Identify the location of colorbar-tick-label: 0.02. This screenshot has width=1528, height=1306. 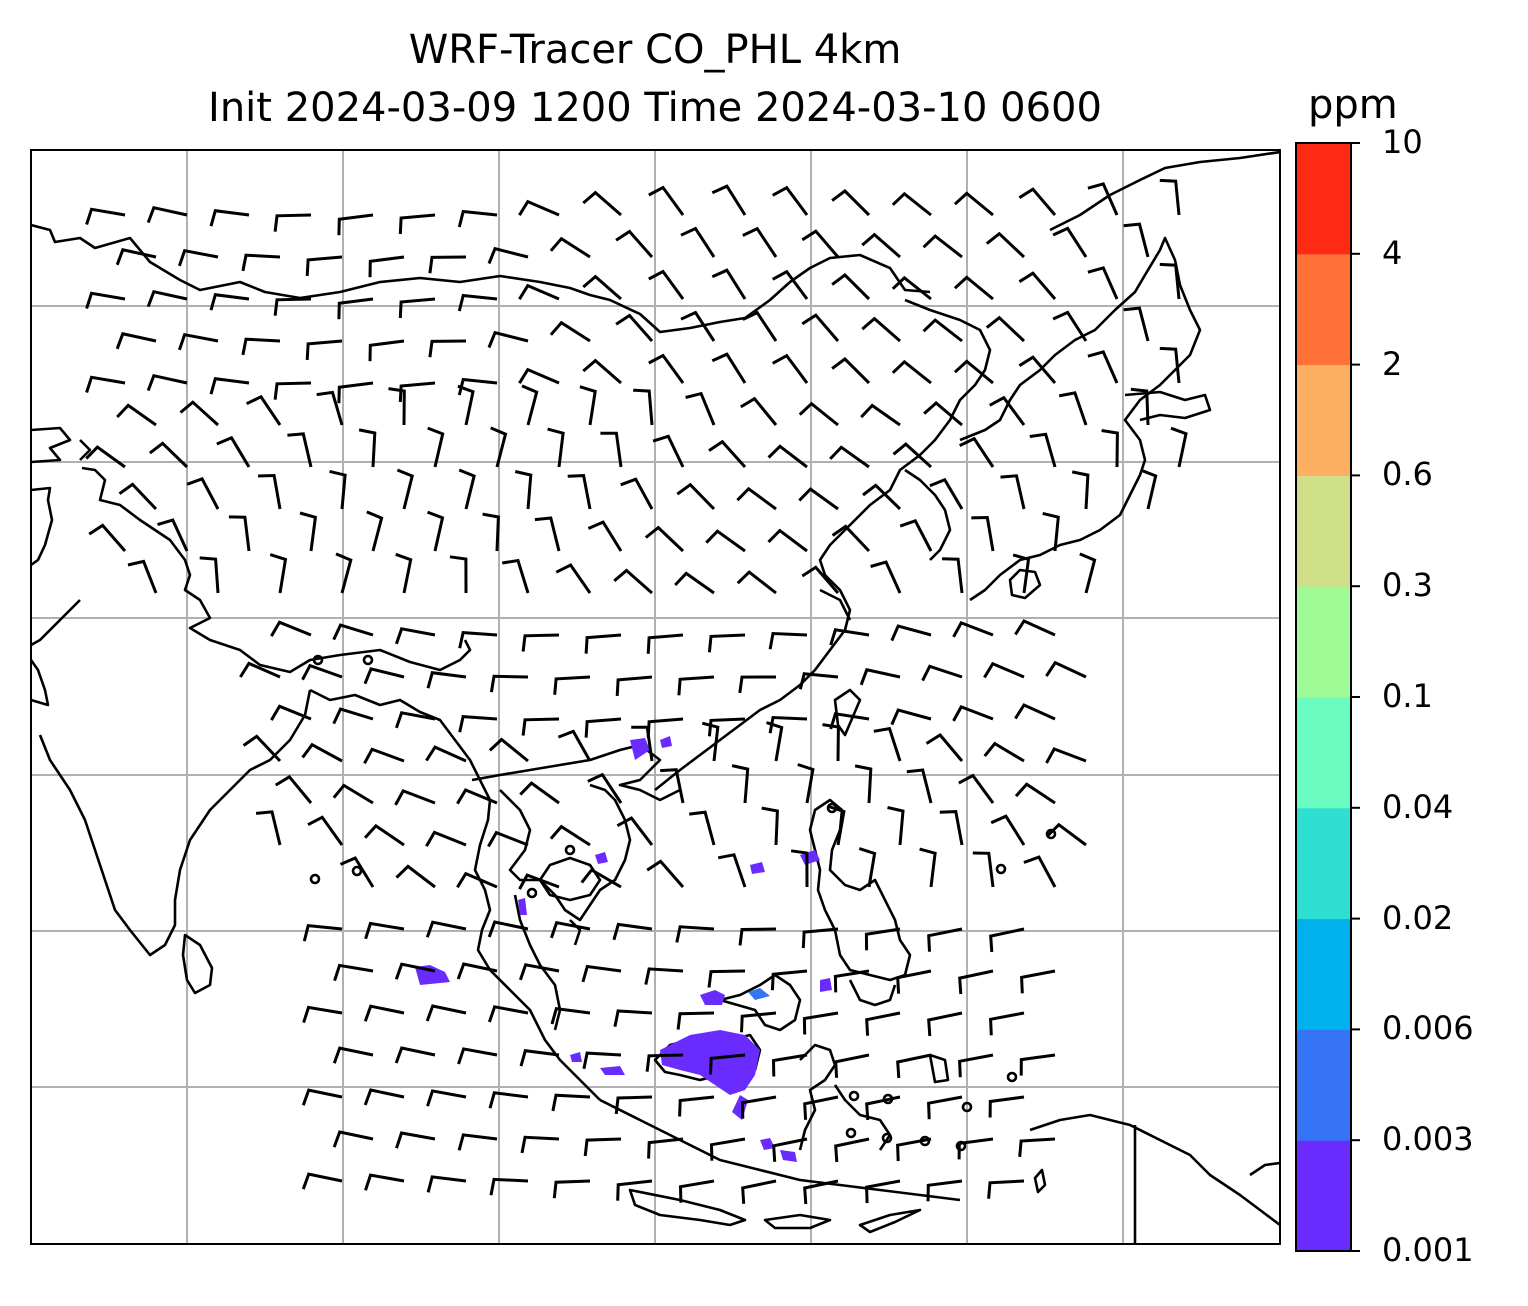
(1418, 917).